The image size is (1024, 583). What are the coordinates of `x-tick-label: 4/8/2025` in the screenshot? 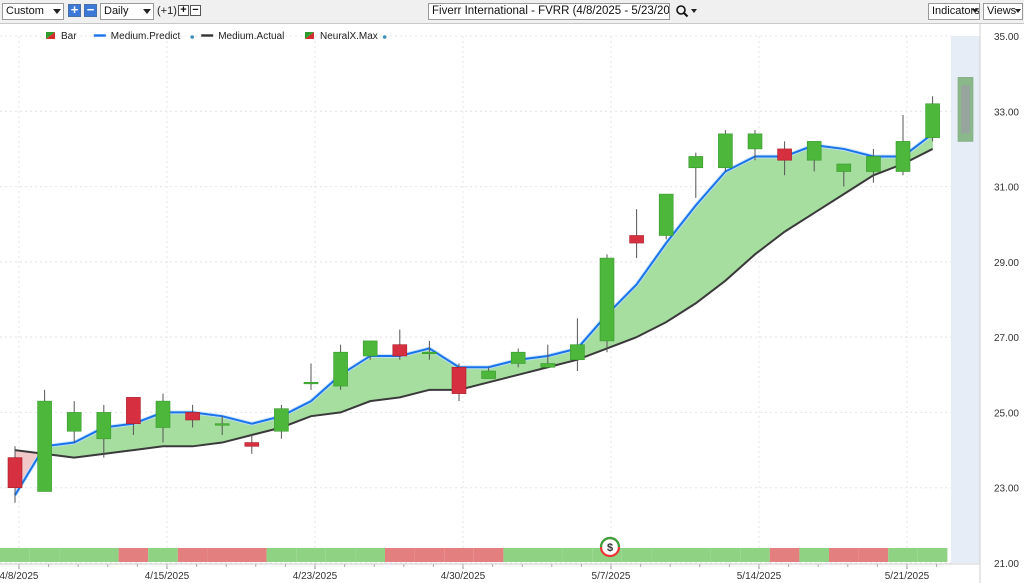 It's located at (19, 576).